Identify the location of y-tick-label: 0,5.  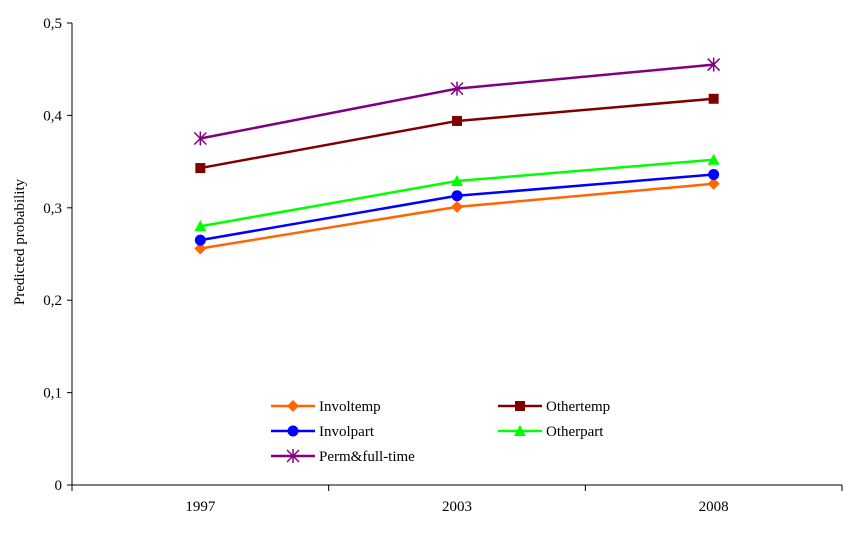
(52, 24).